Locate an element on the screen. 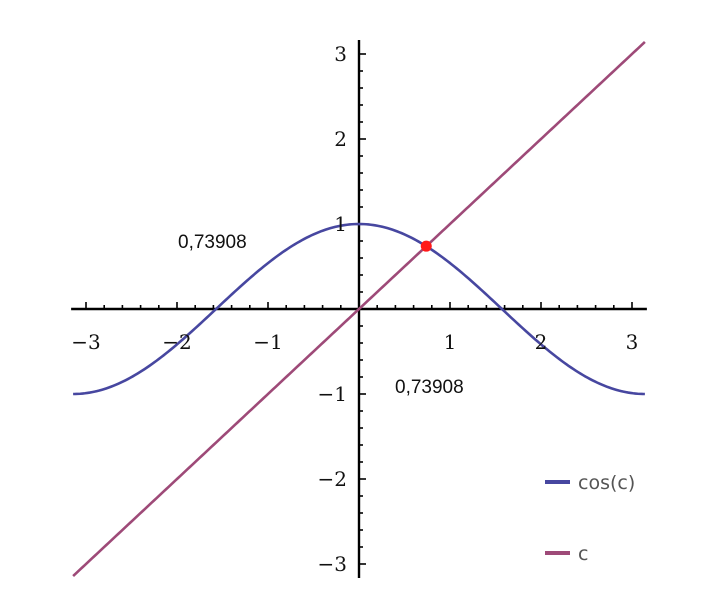 The width and height of the screenshot is (724, 603). y-tick-label: −3 is located at coordinates (332, 564).